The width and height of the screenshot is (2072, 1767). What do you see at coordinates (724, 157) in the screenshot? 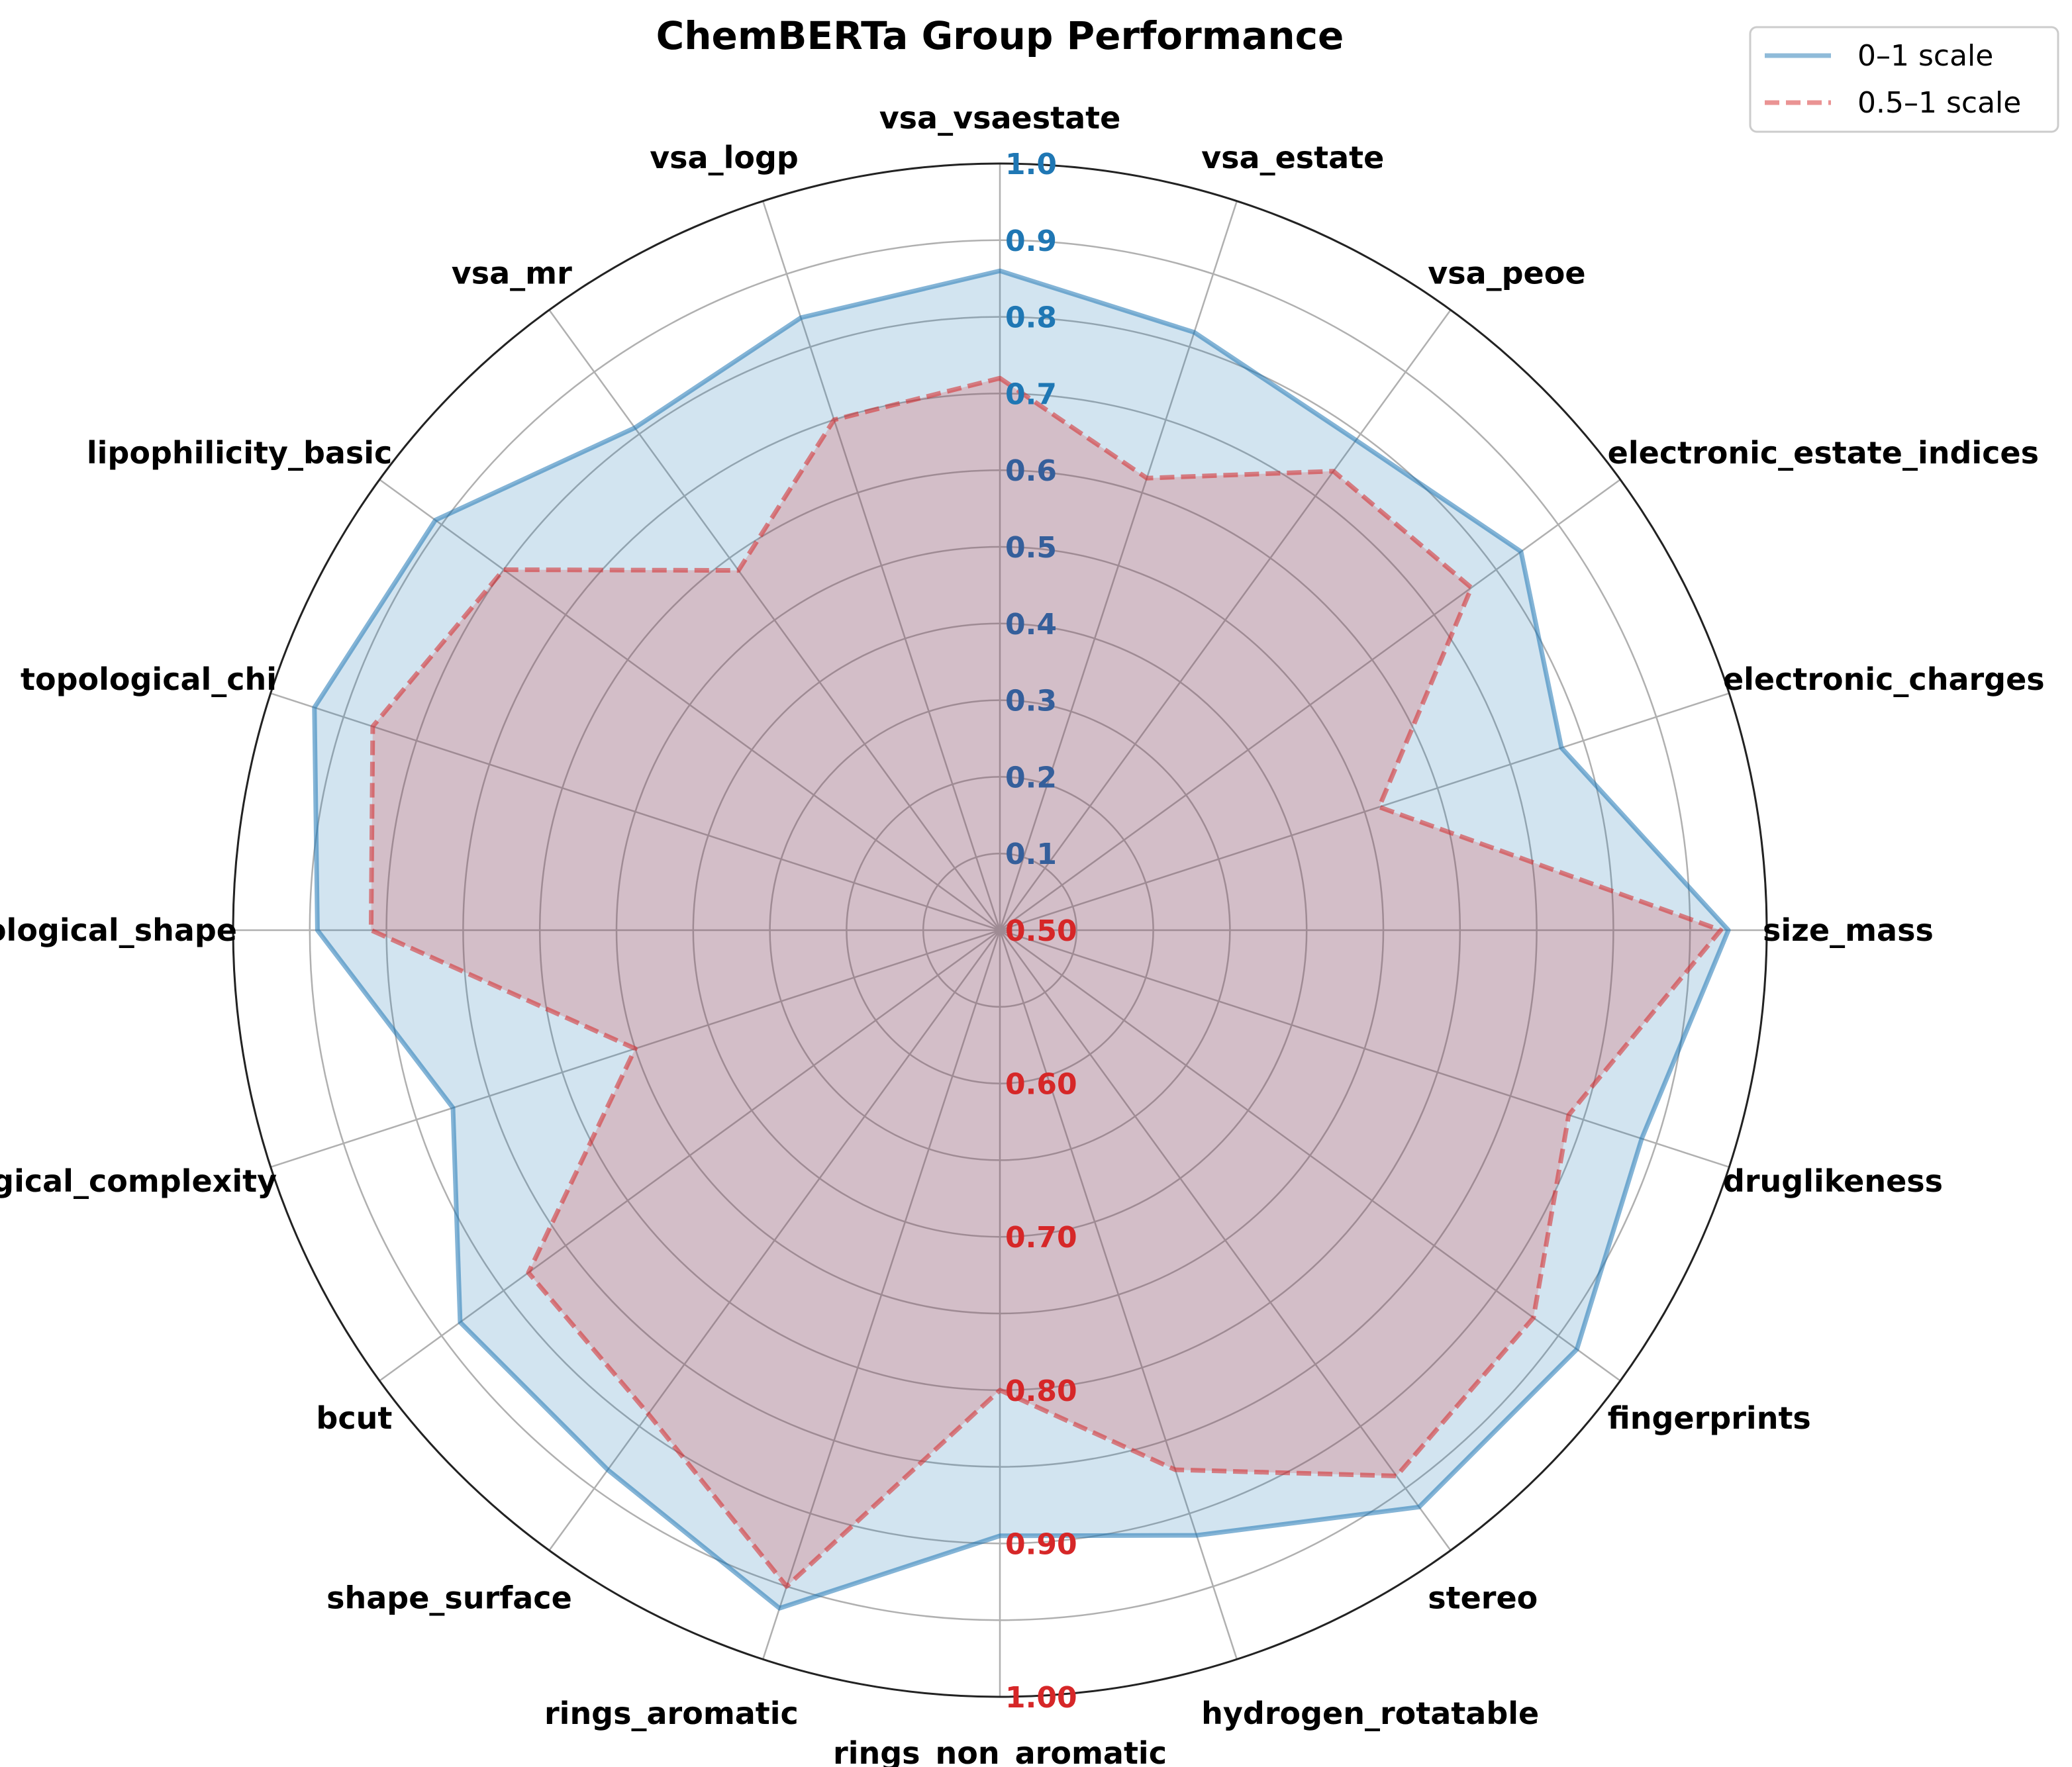
I see `category-label: vsa_logp` at bounding box center [724, 157].